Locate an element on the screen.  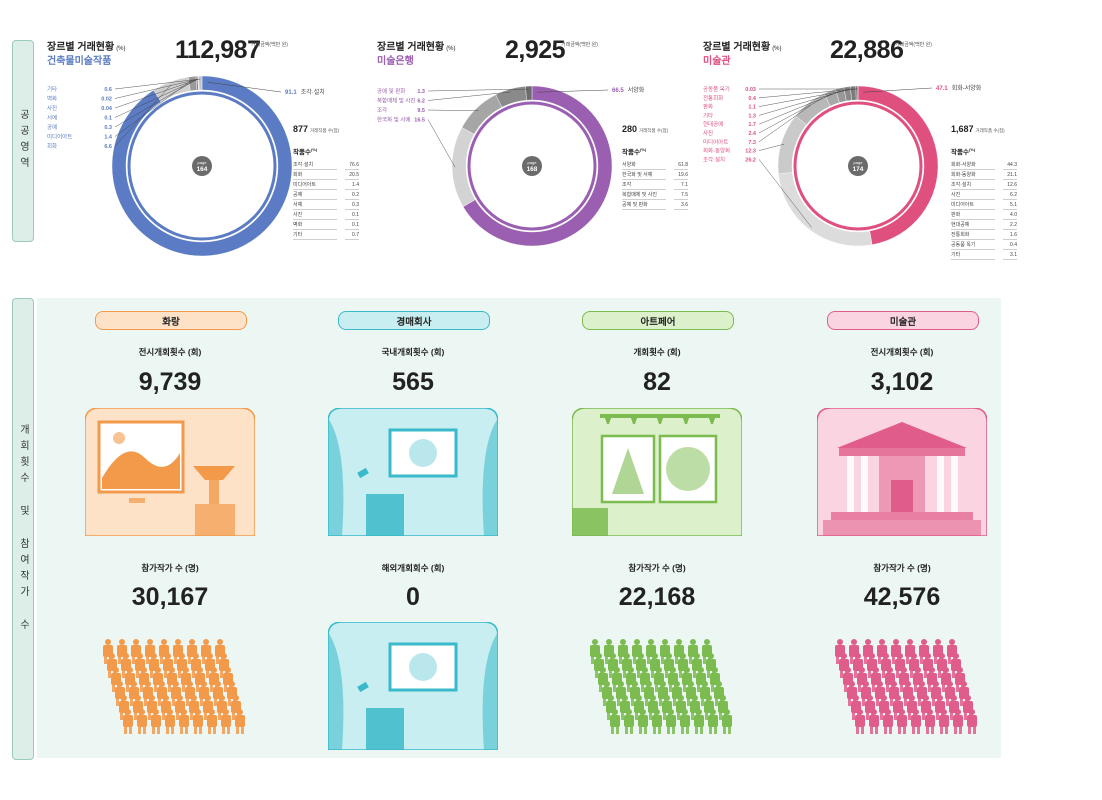
works-row-name: 공동품 옥기 is located at coordinates (973, 244).